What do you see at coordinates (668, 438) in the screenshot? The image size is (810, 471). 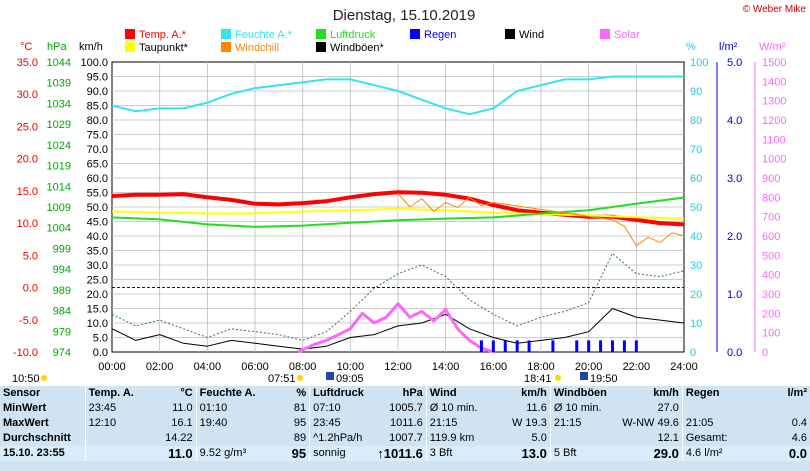 I see `table-cell: 12.1` at bounding box center [668, 438].